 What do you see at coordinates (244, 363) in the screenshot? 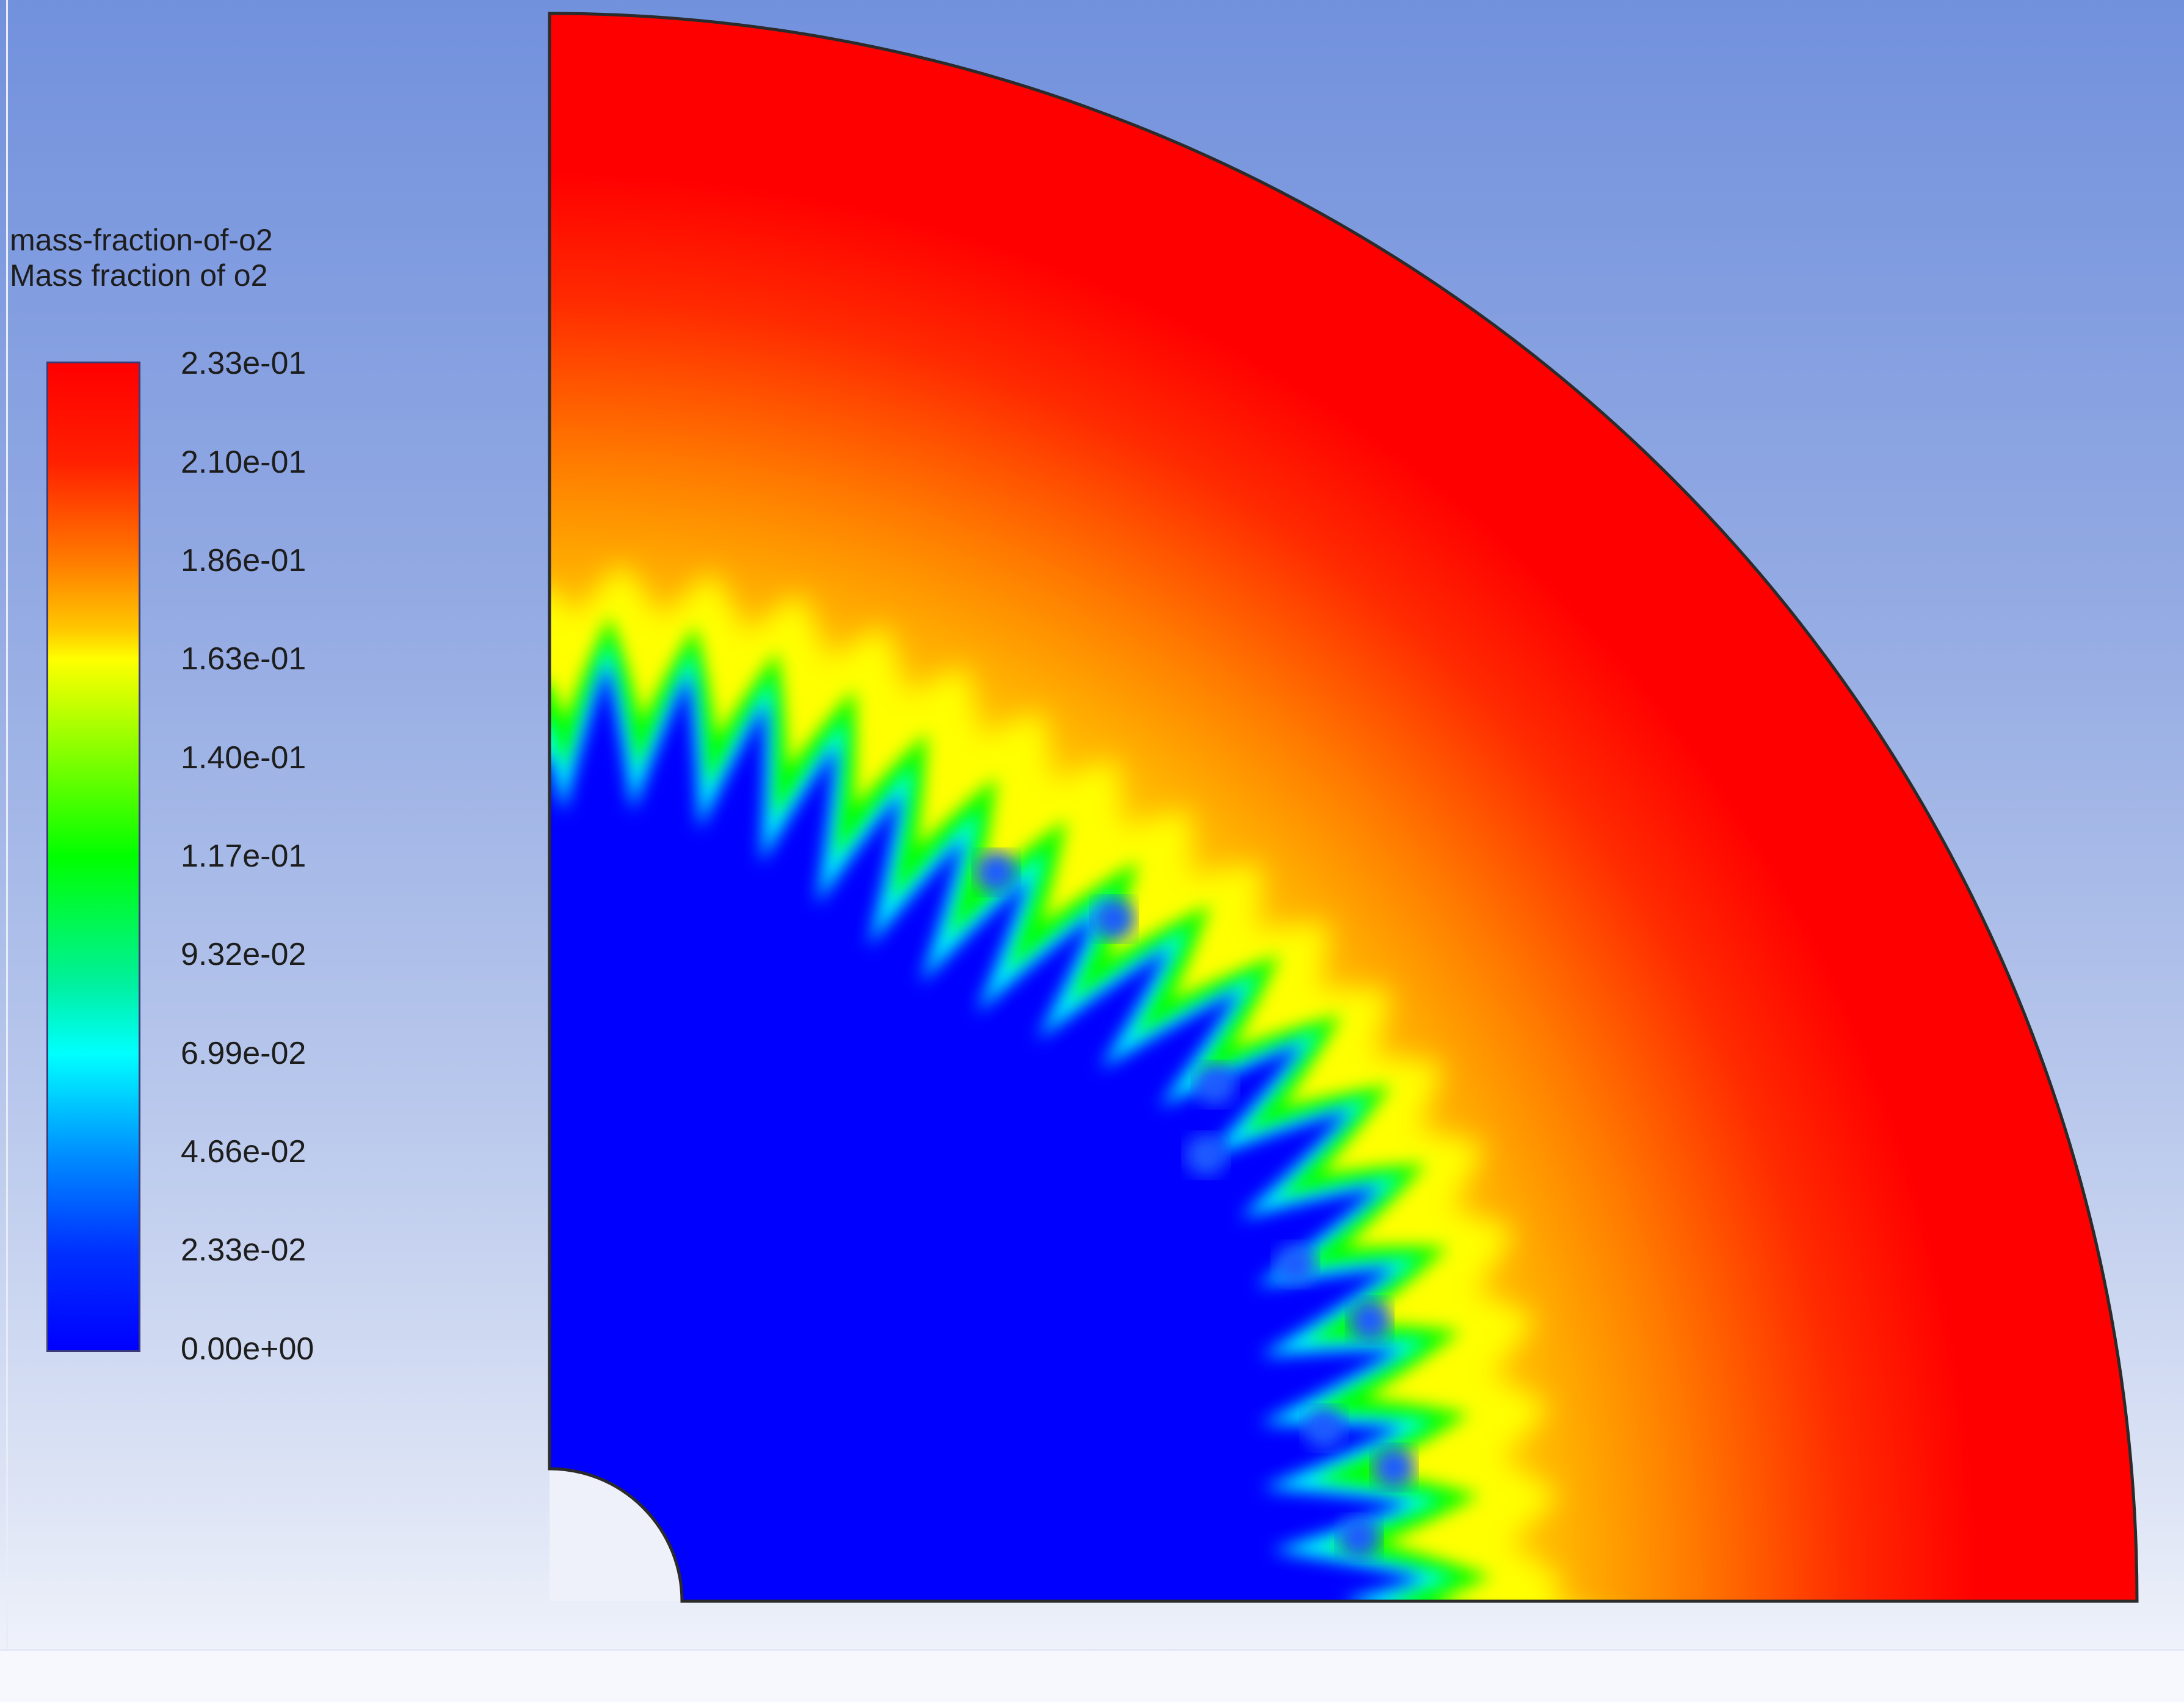
I see `legend-tick-label: 2.33e-01` at bounding box center [244, 363].